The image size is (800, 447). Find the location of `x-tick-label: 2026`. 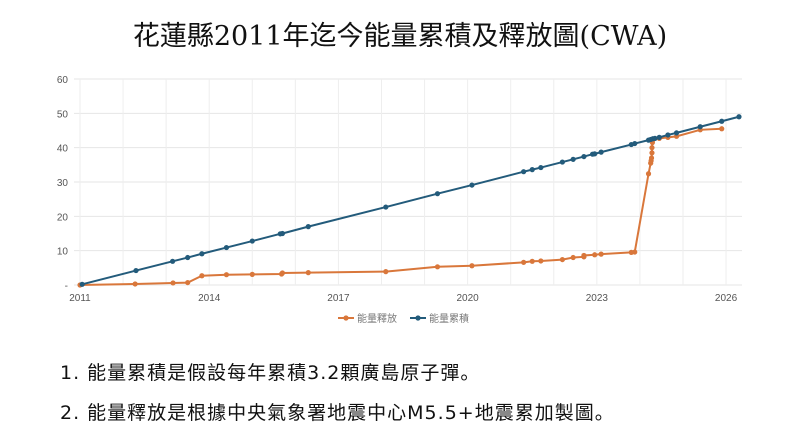

x-tick-label: 2026 is located at coordinates (726, 298).